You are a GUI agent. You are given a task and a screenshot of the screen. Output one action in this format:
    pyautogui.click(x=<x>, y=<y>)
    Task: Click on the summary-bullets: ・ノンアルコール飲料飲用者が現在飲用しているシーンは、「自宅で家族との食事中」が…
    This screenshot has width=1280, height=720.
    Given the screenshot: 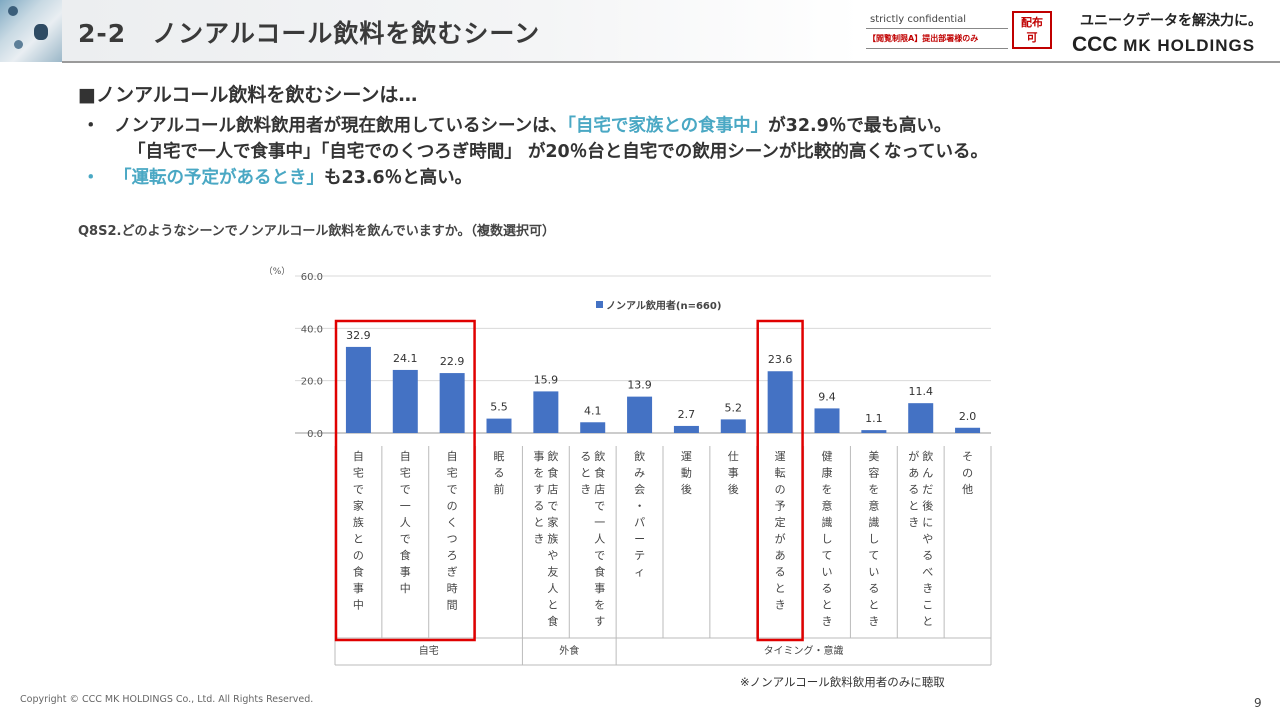 What is the action you would take?
    pyautogui.click(x=657, y=152)
    